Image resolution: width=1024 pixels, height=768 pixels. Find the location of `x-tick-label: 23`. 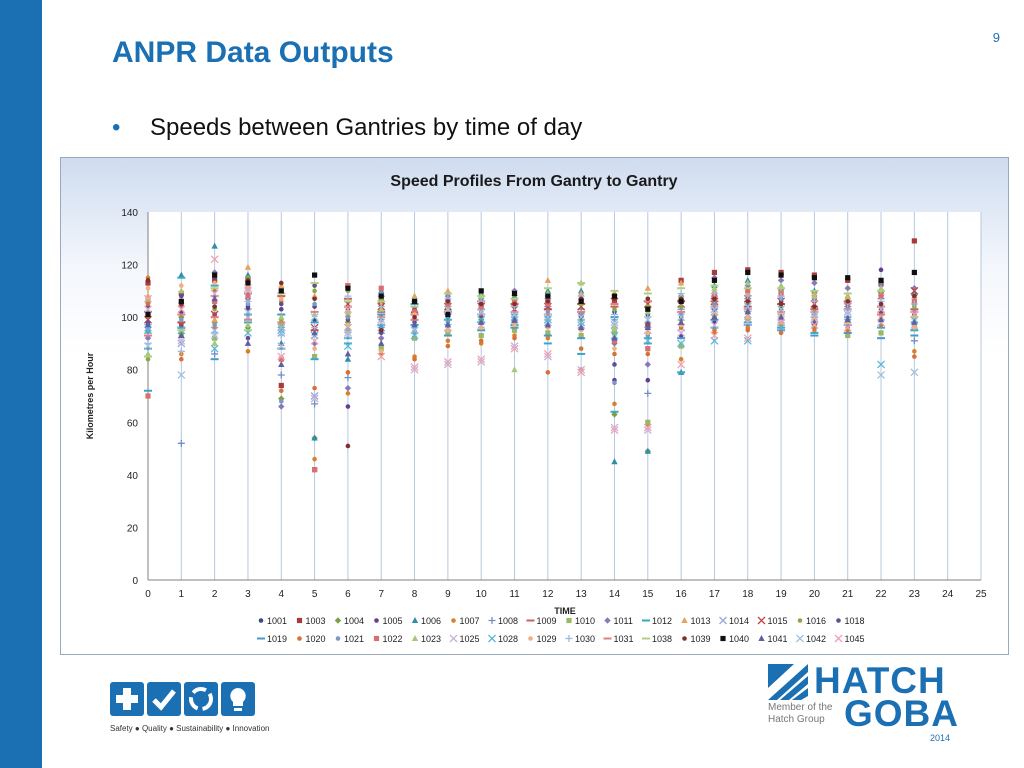

x-tick-label: 23 is located at coordinates (915, 594).